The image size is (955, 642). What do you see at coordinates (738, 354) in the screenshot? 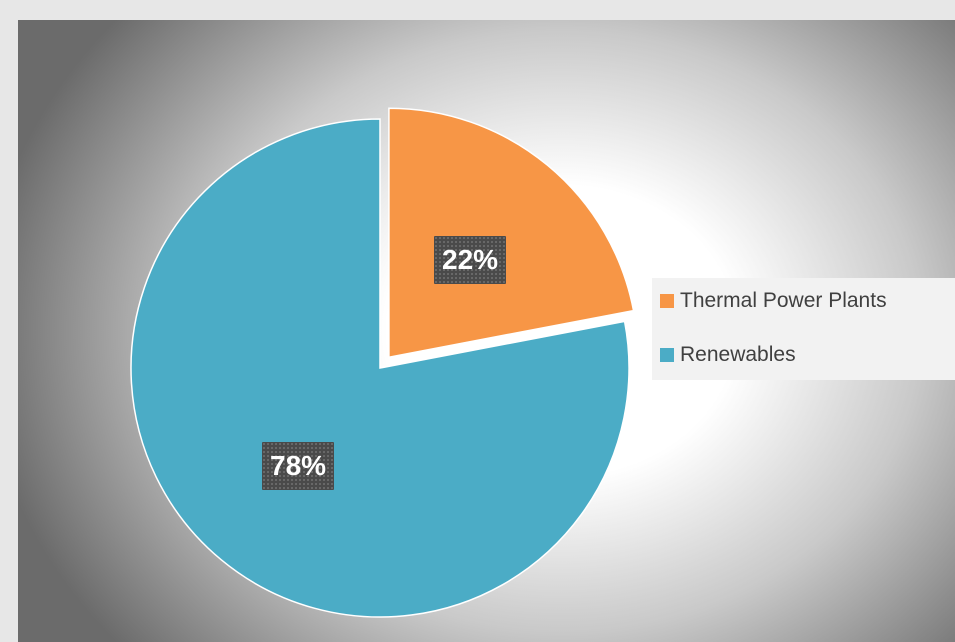
I see `legend-label-renewables: Renewables` at bounding box center [738, 354].